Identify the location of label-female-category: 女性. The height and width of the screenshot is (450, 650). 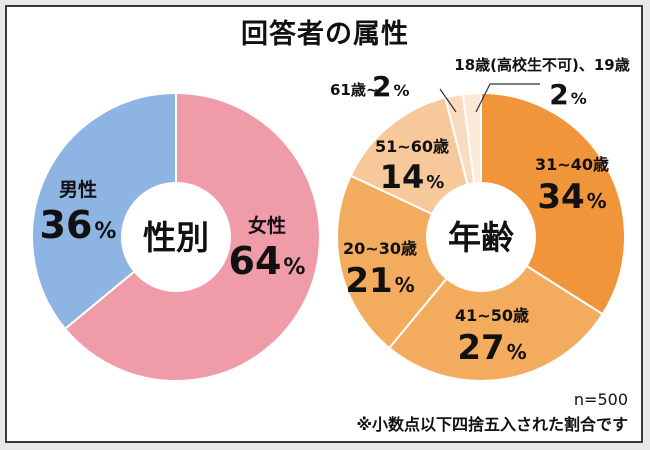
(267, 225).